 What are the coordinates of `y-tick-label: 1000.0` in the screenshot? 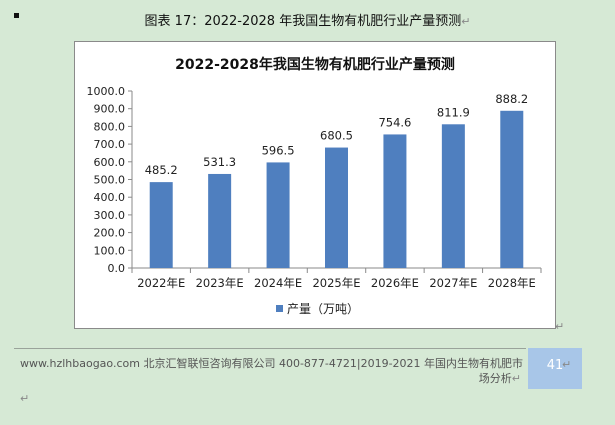 It's located at (106, 91).